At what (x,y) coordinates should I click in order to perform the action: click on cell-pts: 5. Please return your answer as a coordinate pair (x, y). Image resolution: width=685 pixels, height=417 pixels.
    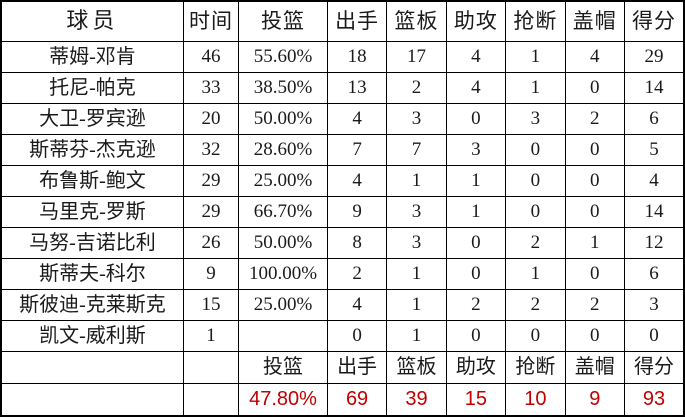
    Looking at the image, I should click on (654, 149).